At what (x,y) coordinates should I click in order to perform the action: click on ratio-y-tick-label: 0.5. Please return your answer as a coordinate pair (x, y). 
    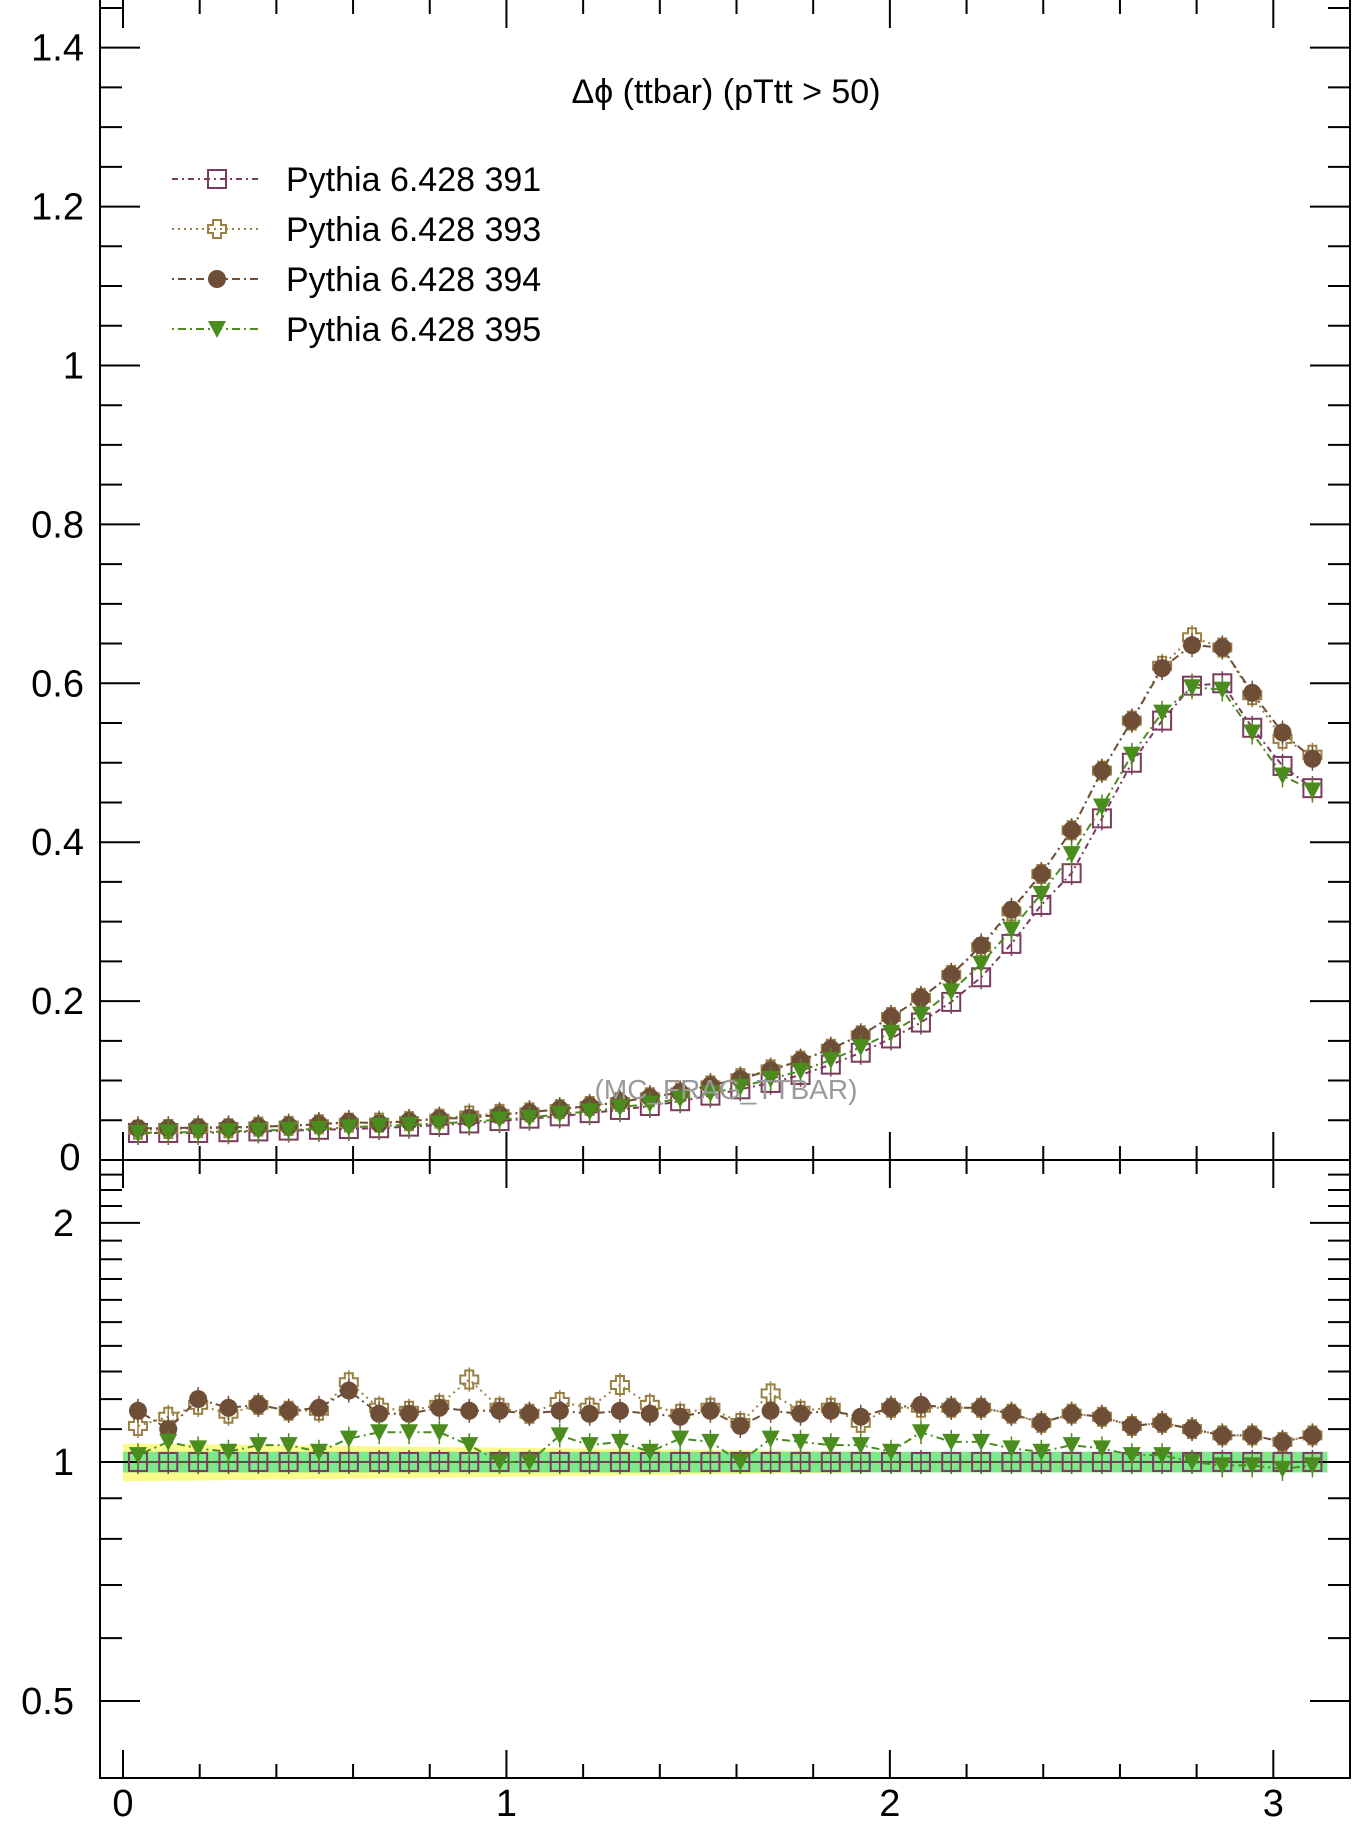
    Looking at the image, I should click on (47, 1702).